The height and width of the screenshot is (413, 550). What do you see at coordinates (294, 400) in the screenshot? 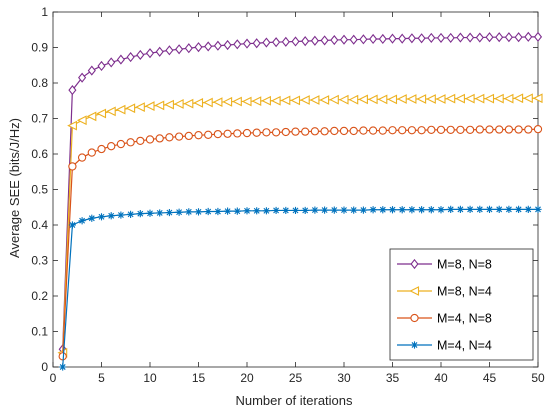
I see `x-axis-title: Number of iterations` at bounding box center [294, 400].